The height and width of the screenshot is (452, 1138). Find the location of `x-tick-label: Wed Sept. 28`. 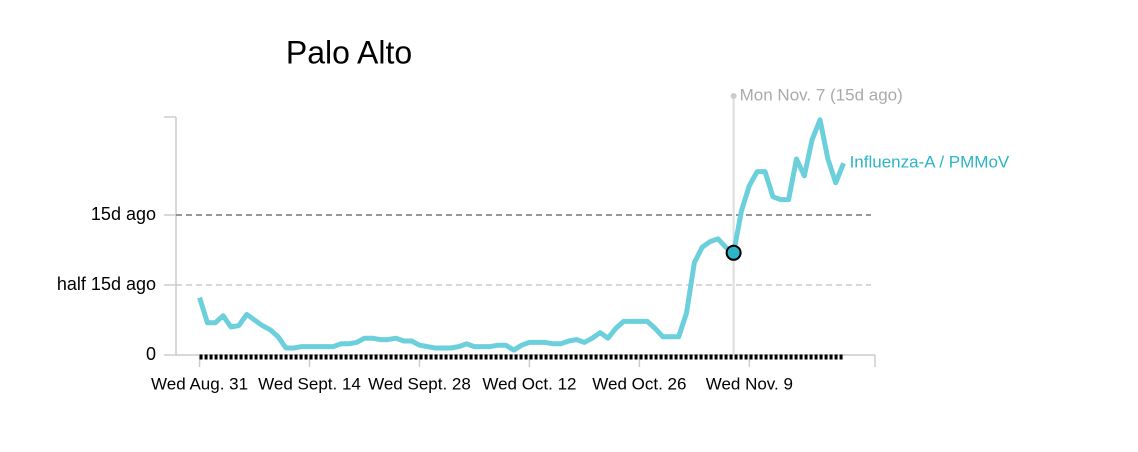

x-tick-label: Wed Sept. 28 is located at coordinates (419, 383).